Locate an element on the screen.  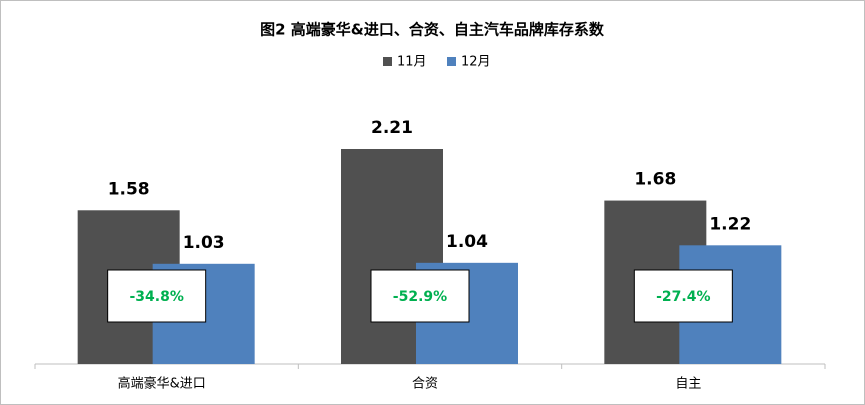
legend-label: 12月 is located at coordinates (476, 62).